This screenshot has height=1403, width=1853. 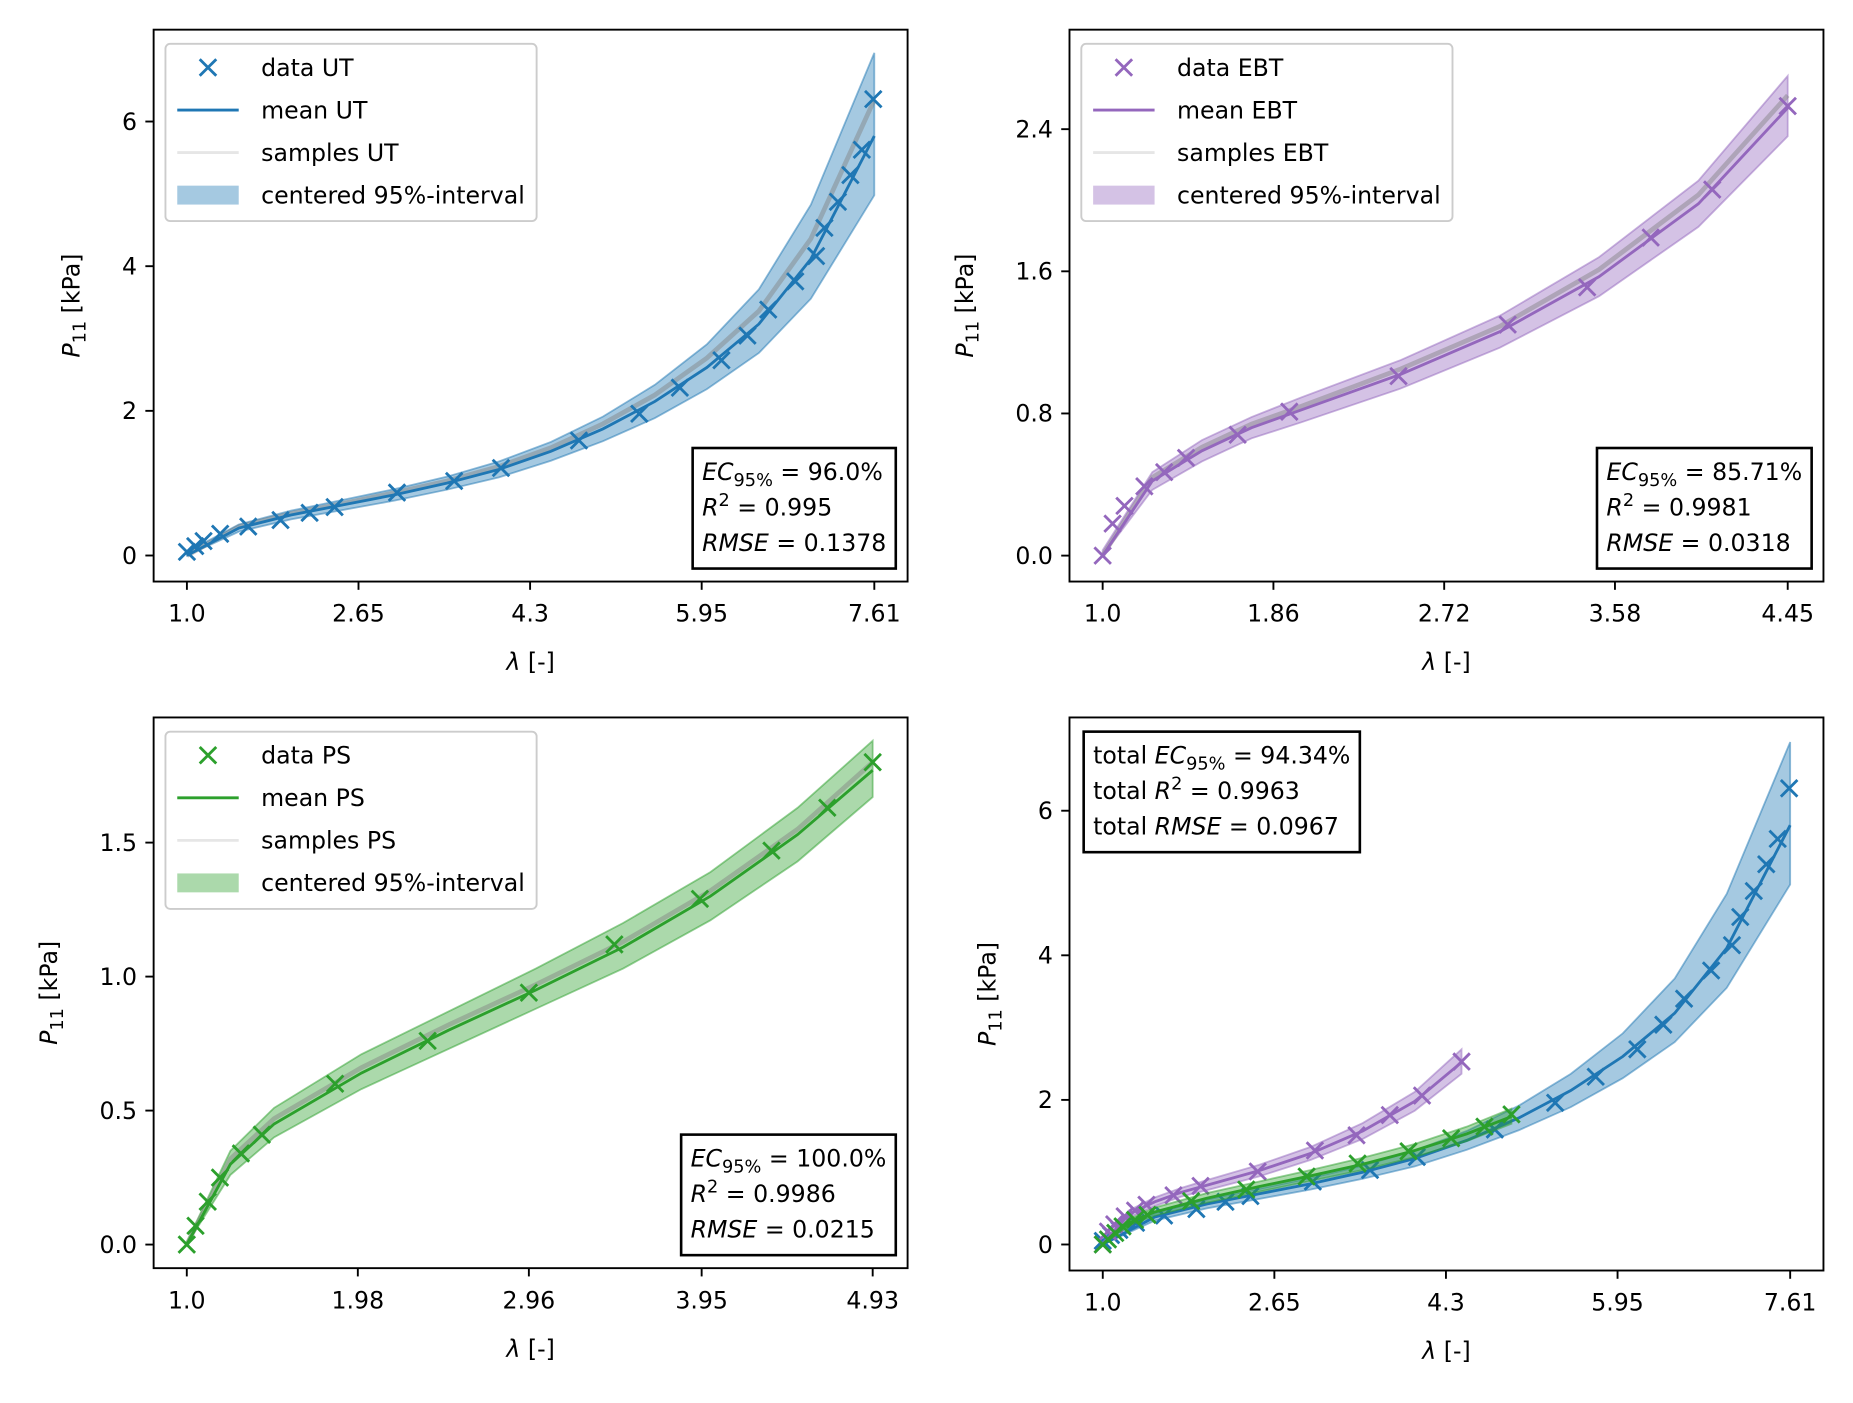 What do you see at coordinates (72, 287) in the screenshot?
I see `y-label-unit: [kPa]` at bounding box center [72, 287].